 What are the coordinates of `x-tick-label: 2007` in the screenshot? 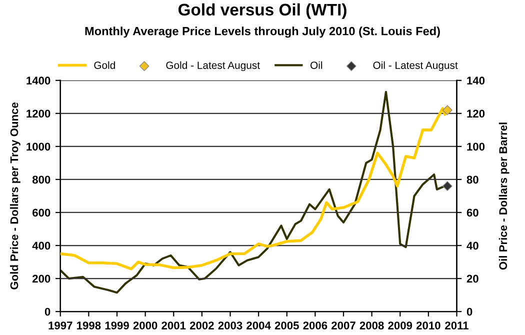 It's located at (344, 326).